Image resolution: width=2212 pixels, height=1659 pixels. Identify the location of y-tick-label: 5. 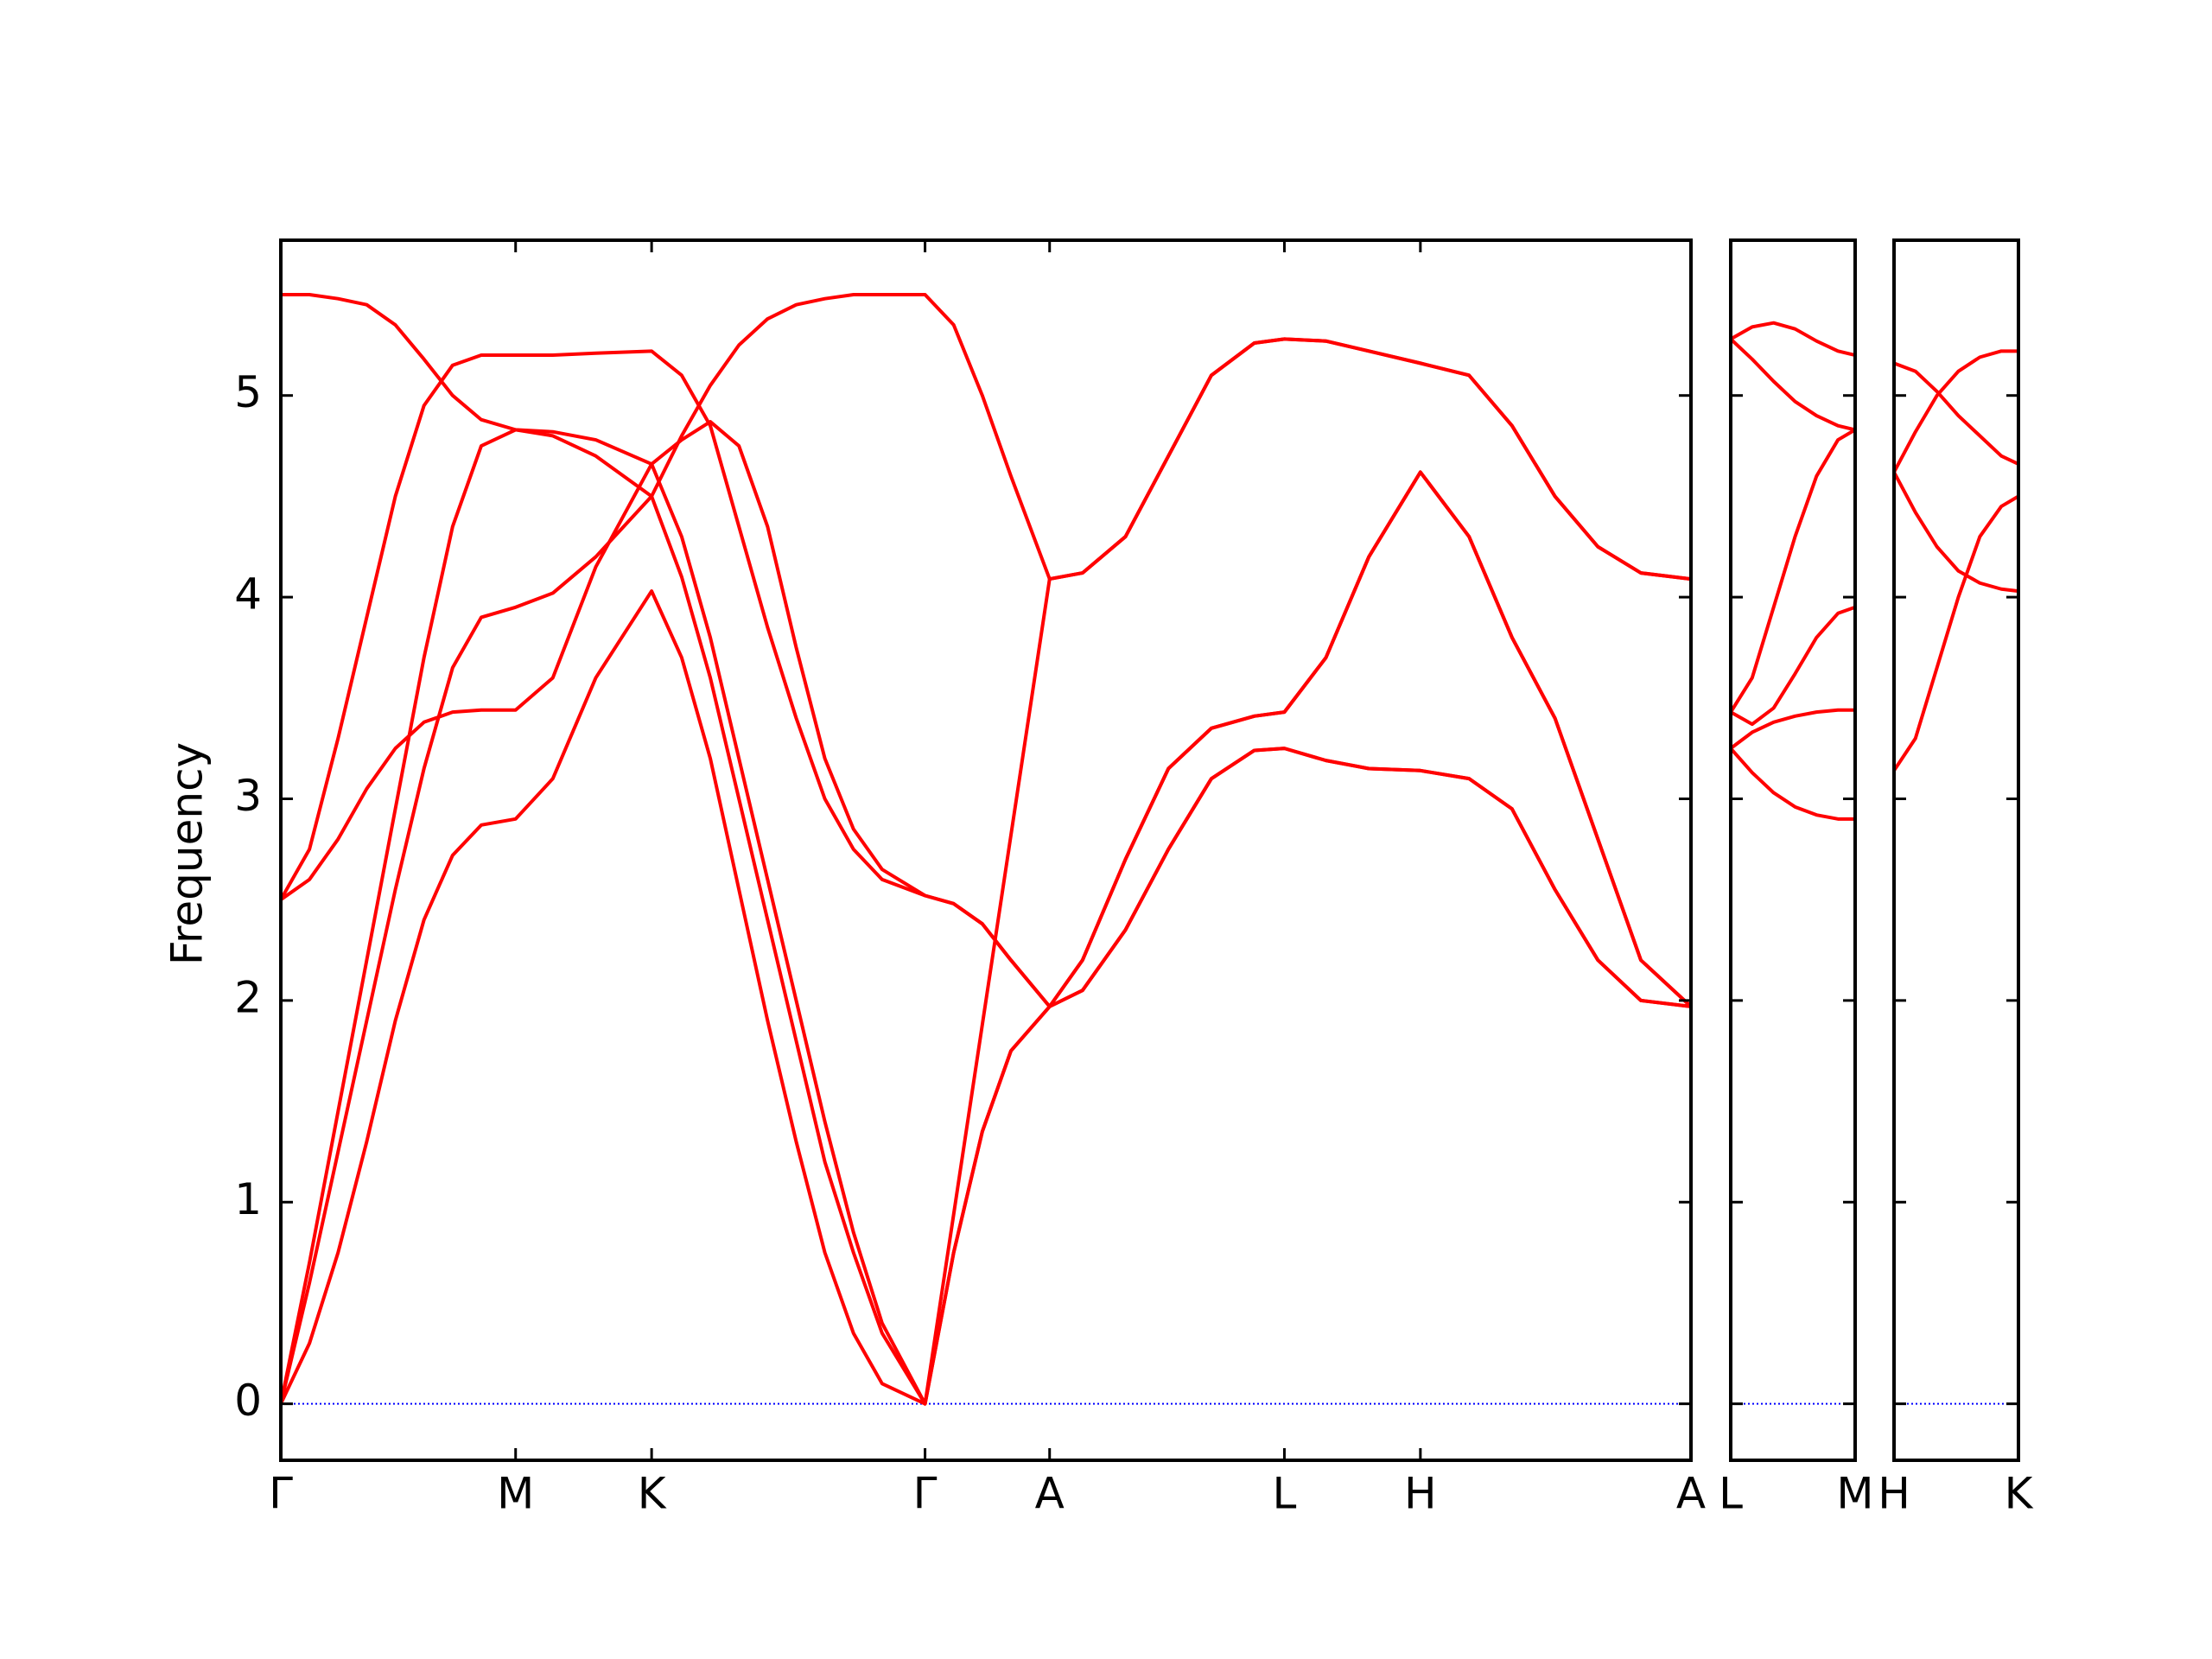
(248, 392).